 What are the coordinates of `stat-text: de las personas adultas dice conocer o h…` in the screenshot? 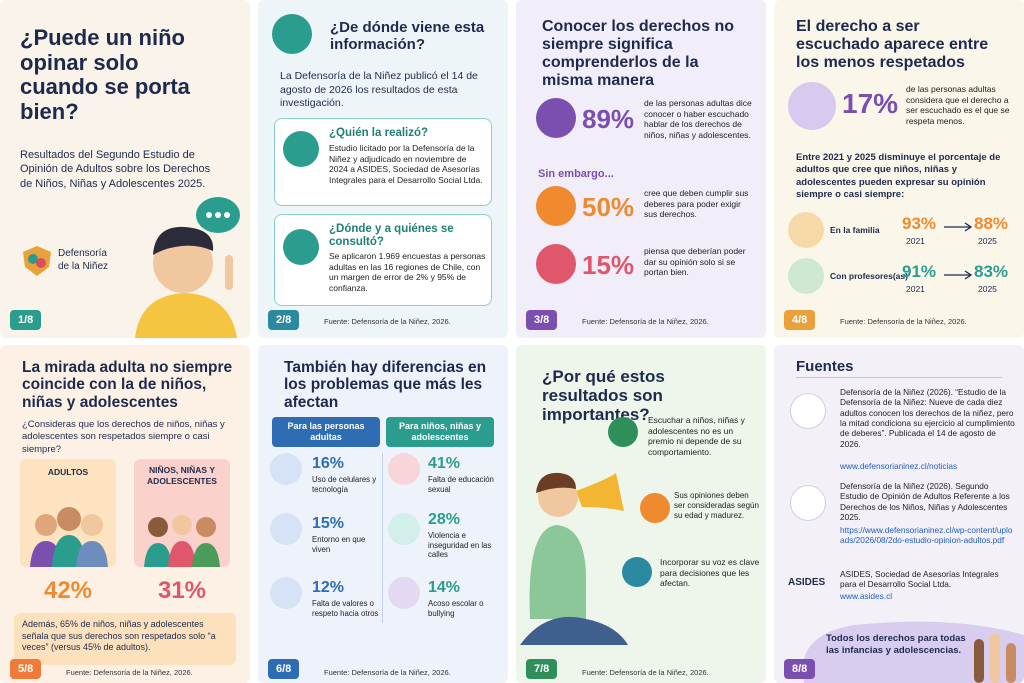 It's located at (698, 119).